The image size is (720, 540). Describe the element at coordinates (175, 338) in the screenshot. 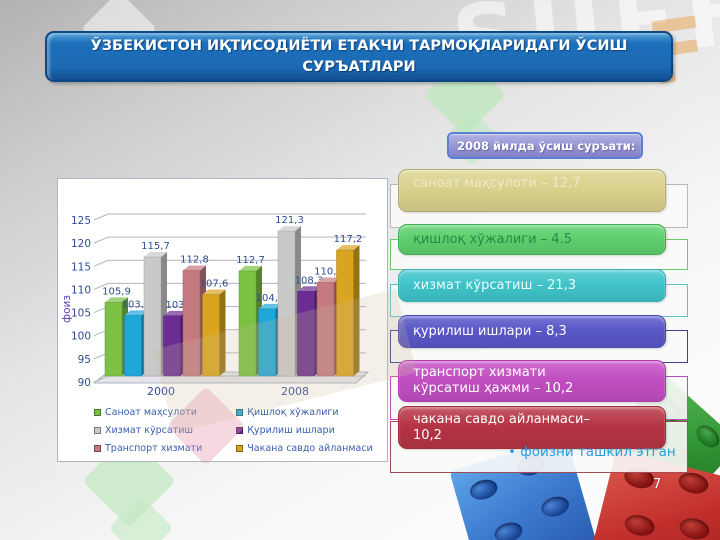

I see `bar-2000-4: 103` at that location.